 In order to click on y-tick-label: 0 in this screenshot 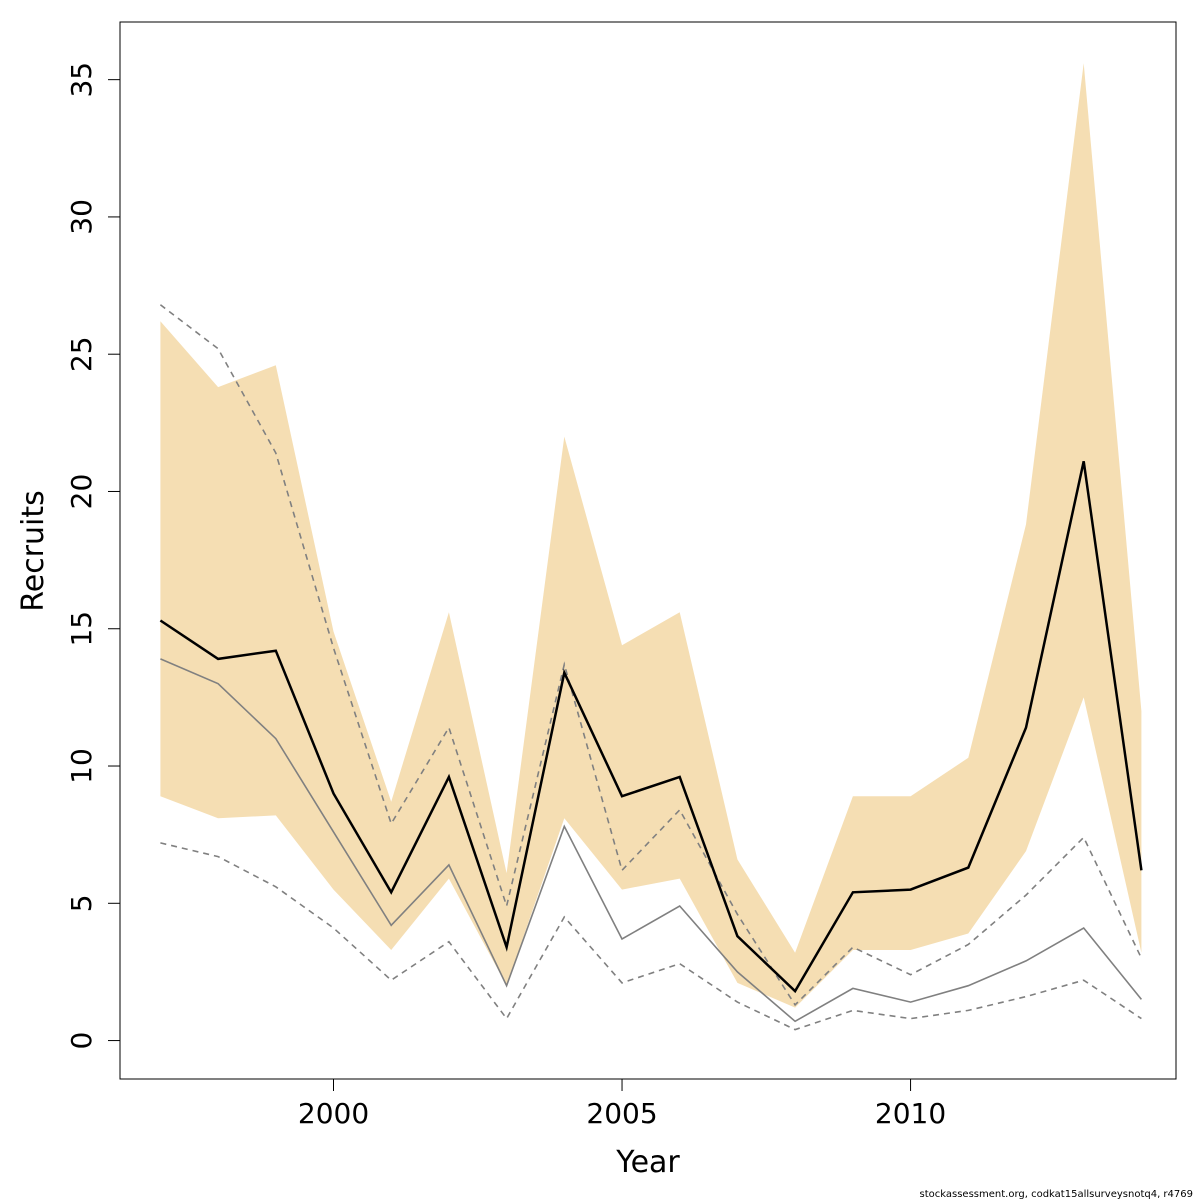, I will do `click(81, 1041)`.